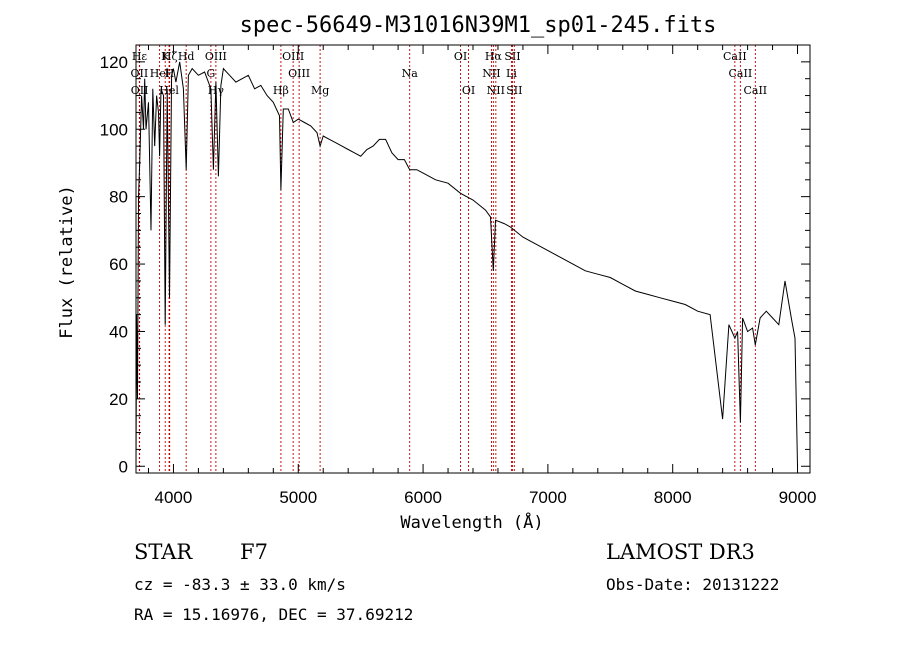 Image resolution: width=900 pixels, height=649 pixels. What do you see at coordinates (423, 497) in the screenshot?
I see `x-tick-label: 6000` at bounding box center [423, 497].